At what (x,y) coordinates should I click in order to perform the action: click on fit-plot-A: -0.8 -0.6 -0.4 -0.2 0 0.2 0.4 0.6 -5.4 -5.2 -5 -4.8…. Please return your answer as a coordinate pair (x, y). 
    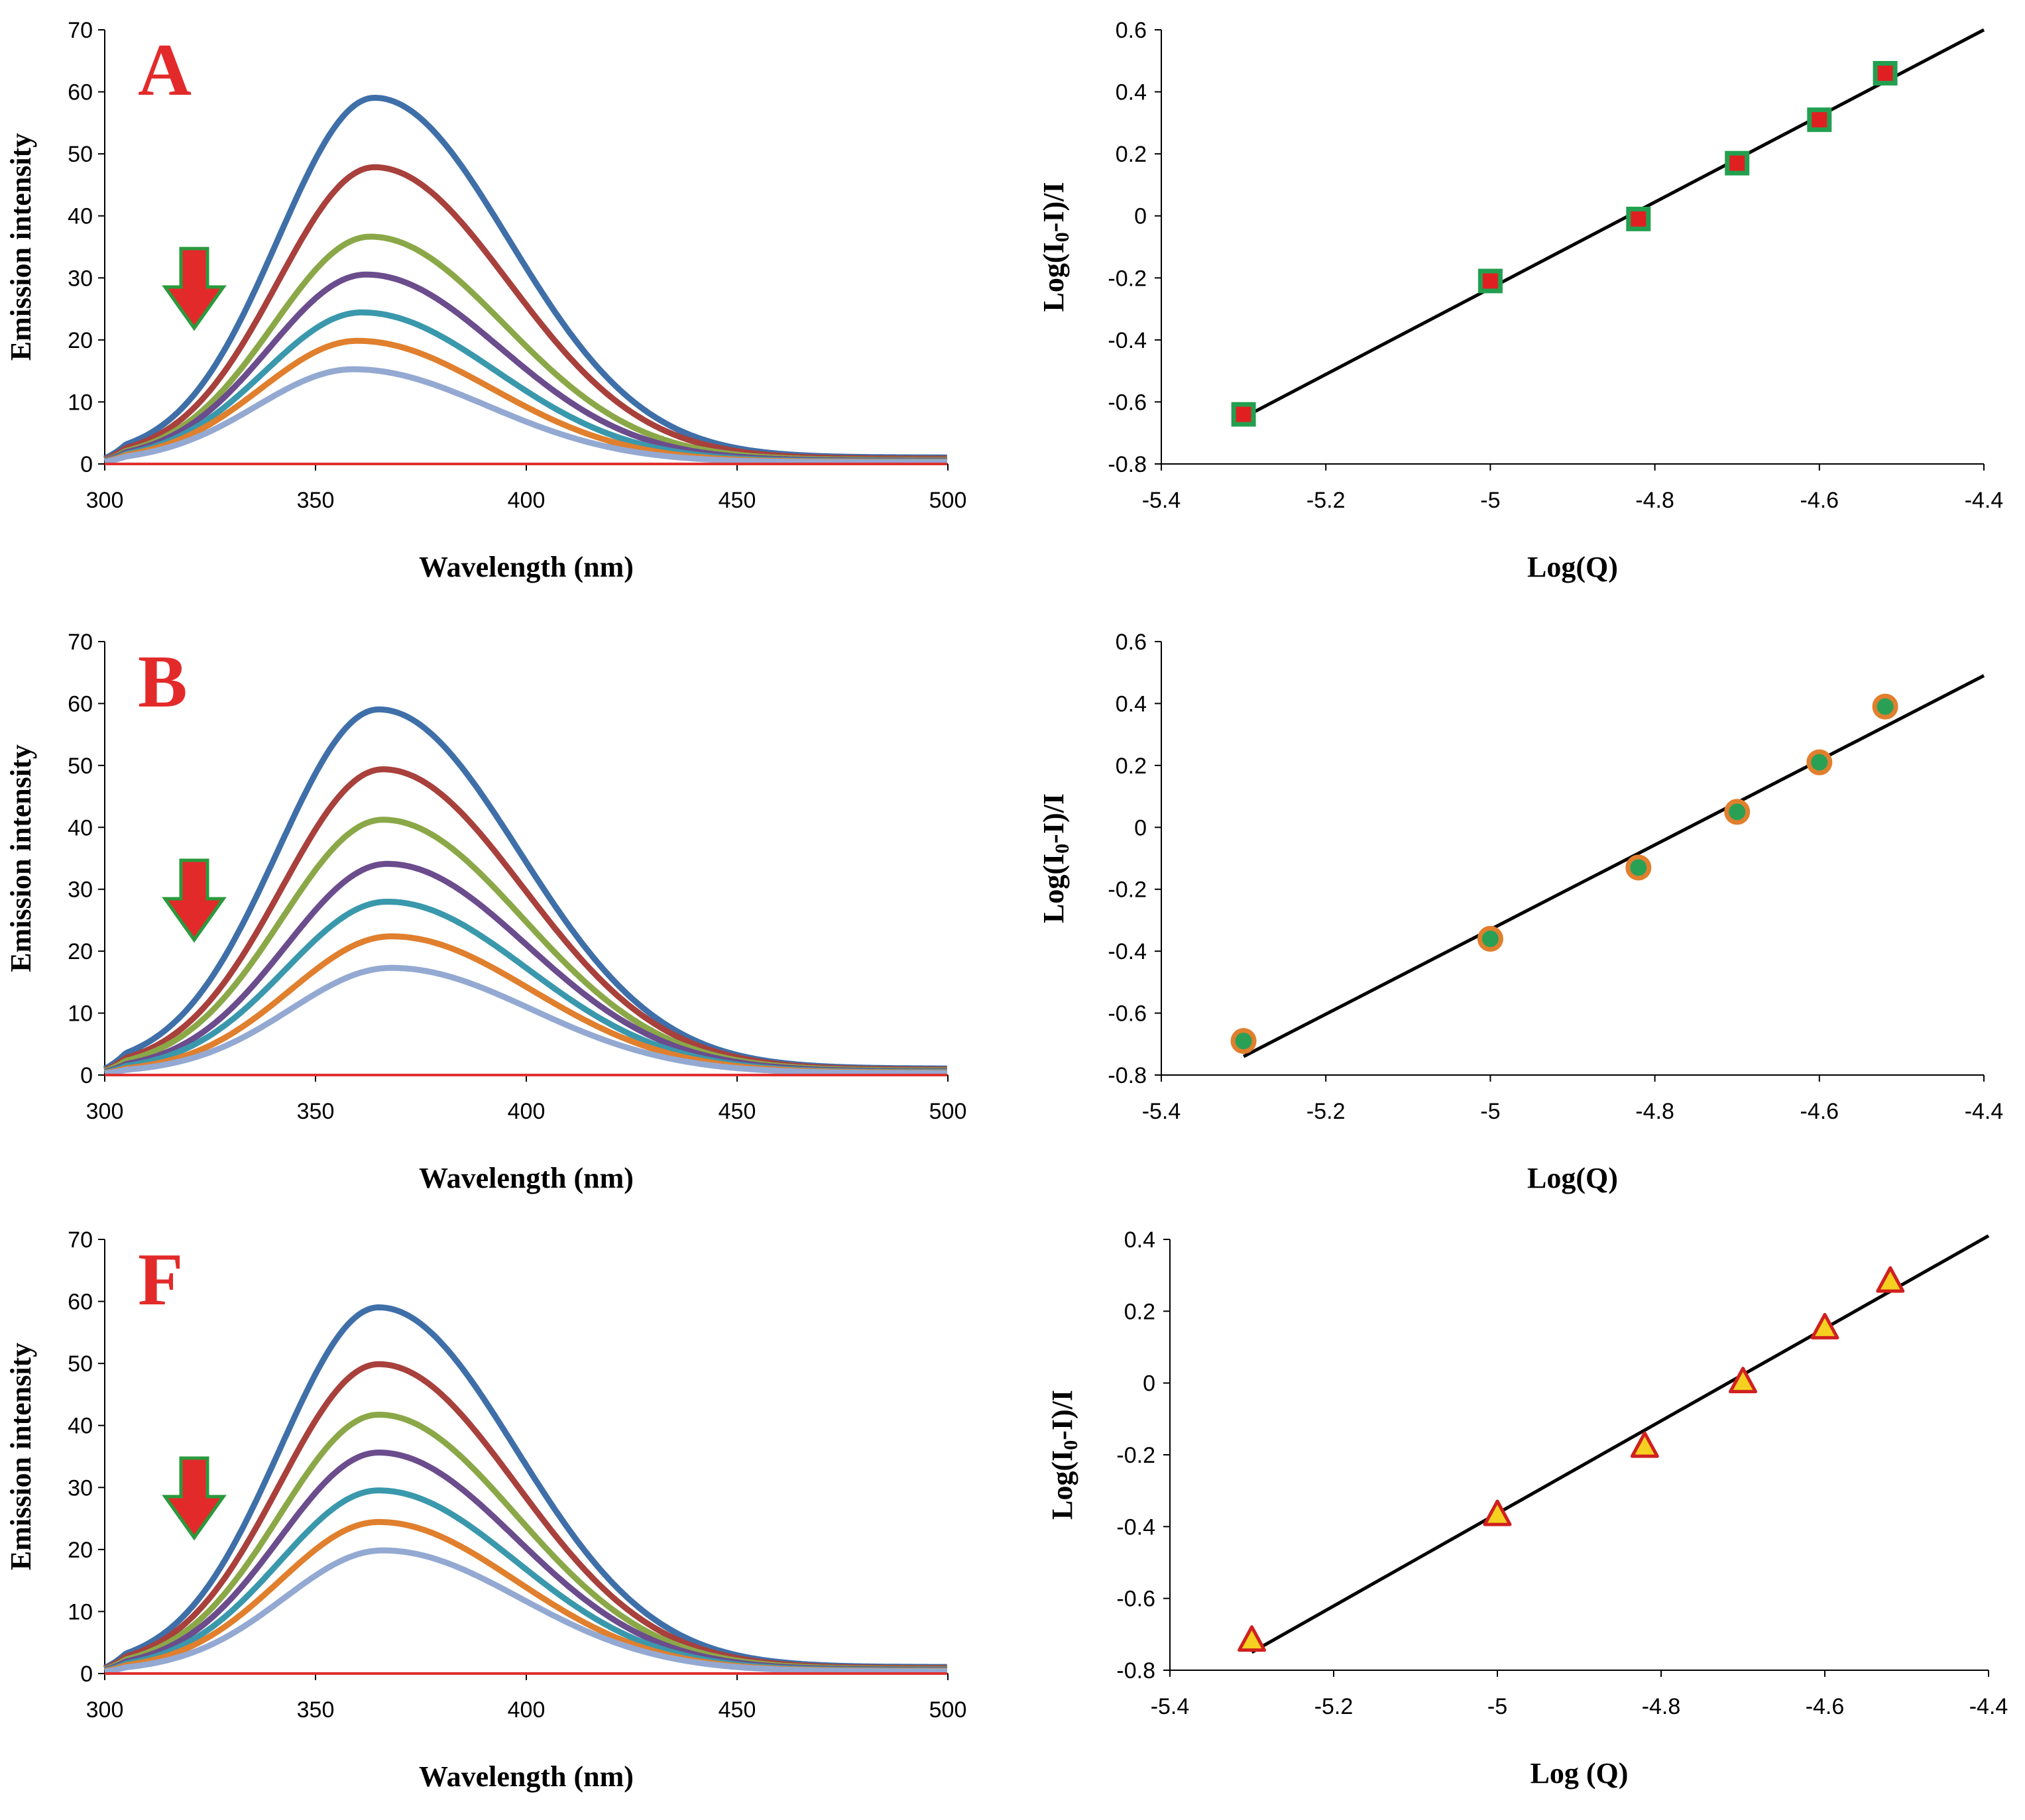
    Looking at the image, I should click on (1520, 300).